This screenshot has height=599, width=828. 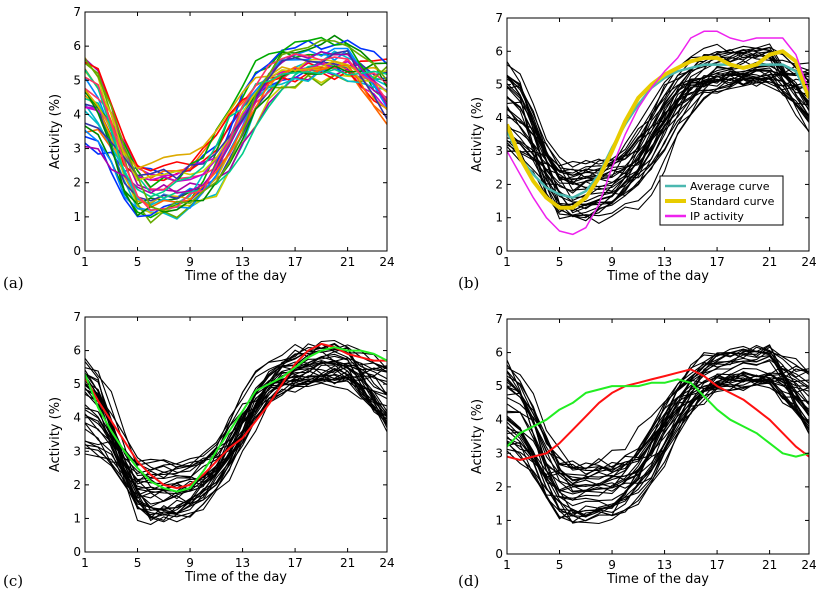 What do you see at coordinates (13, 581) in the screenshot?
I see `panel-label: (c)` at bounding box center [13, 581].